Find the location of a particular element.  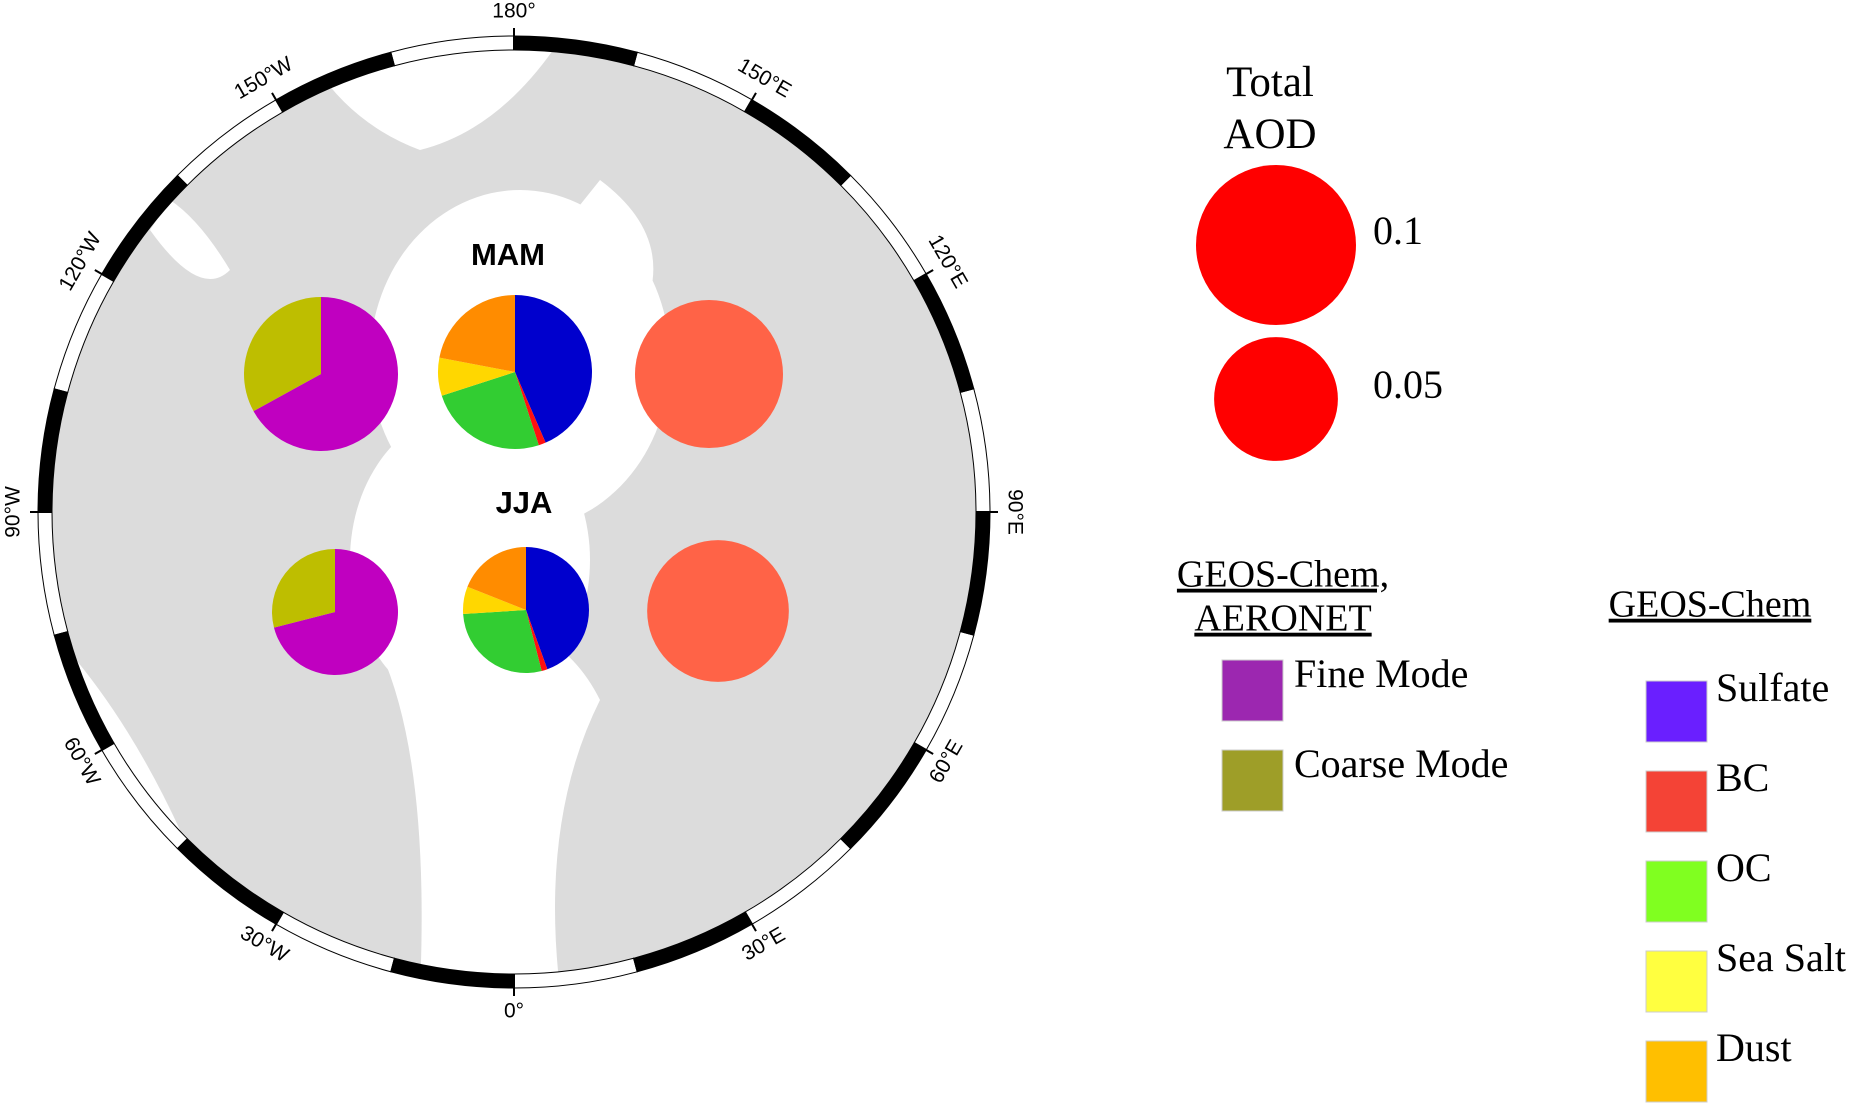

legend-label: Dust is located at coordinates (1754, 1047).